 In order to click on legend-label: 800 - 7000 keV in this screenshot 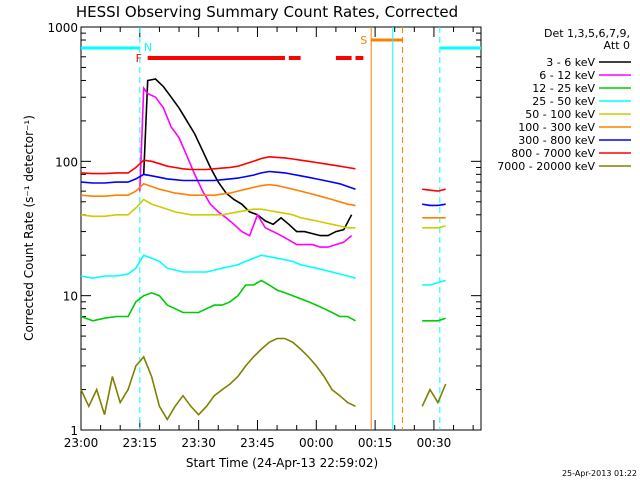, I will do `click(553, 153)`.